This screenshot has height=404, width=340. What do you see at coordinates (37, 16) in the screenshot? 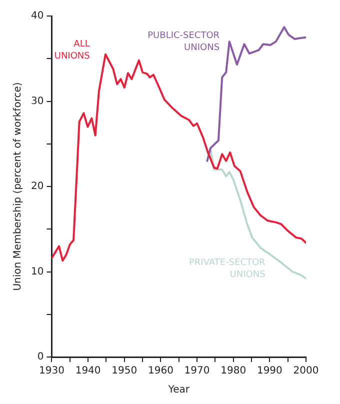
I see `y-tick-label: 40` at bounding box center [37, 16].